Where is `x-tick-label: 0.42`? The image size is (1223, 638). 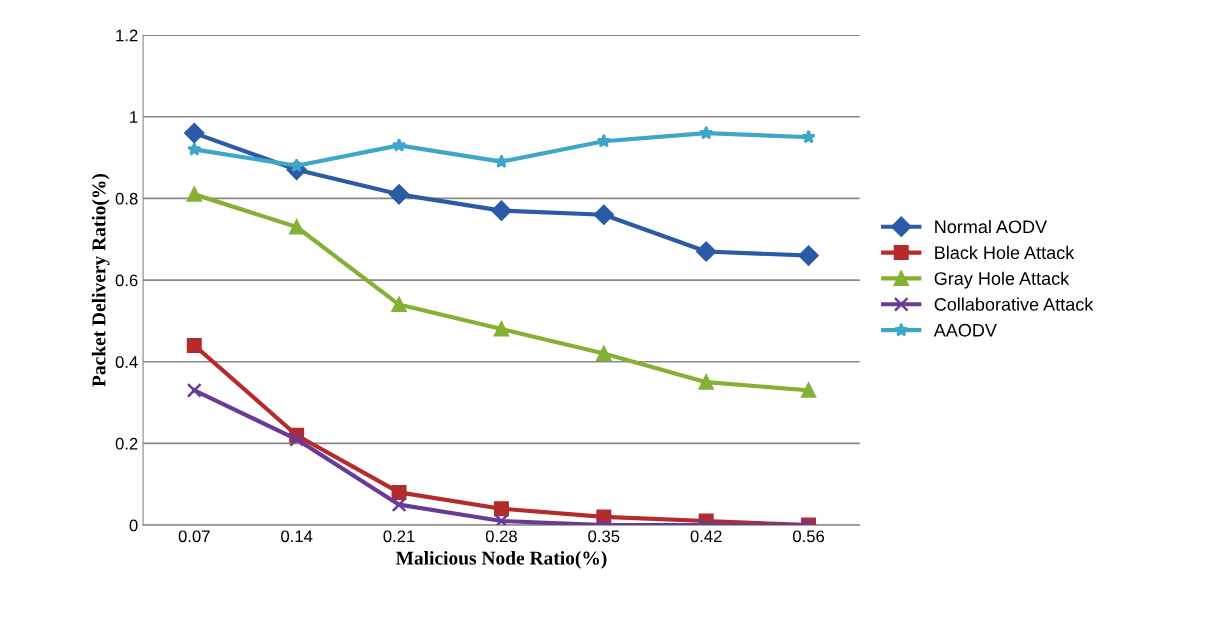 x-tick-label: 0.42 is located at coordinates (706, 536).